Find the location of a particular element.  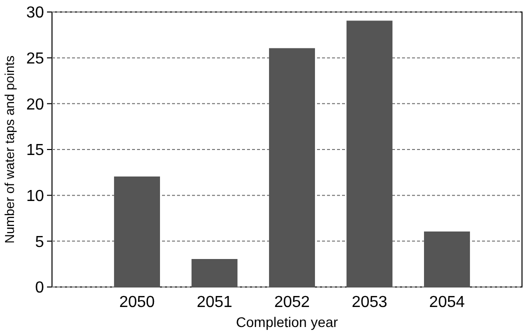

x-tick-label: 2053 is located at coordinates (370, 302).